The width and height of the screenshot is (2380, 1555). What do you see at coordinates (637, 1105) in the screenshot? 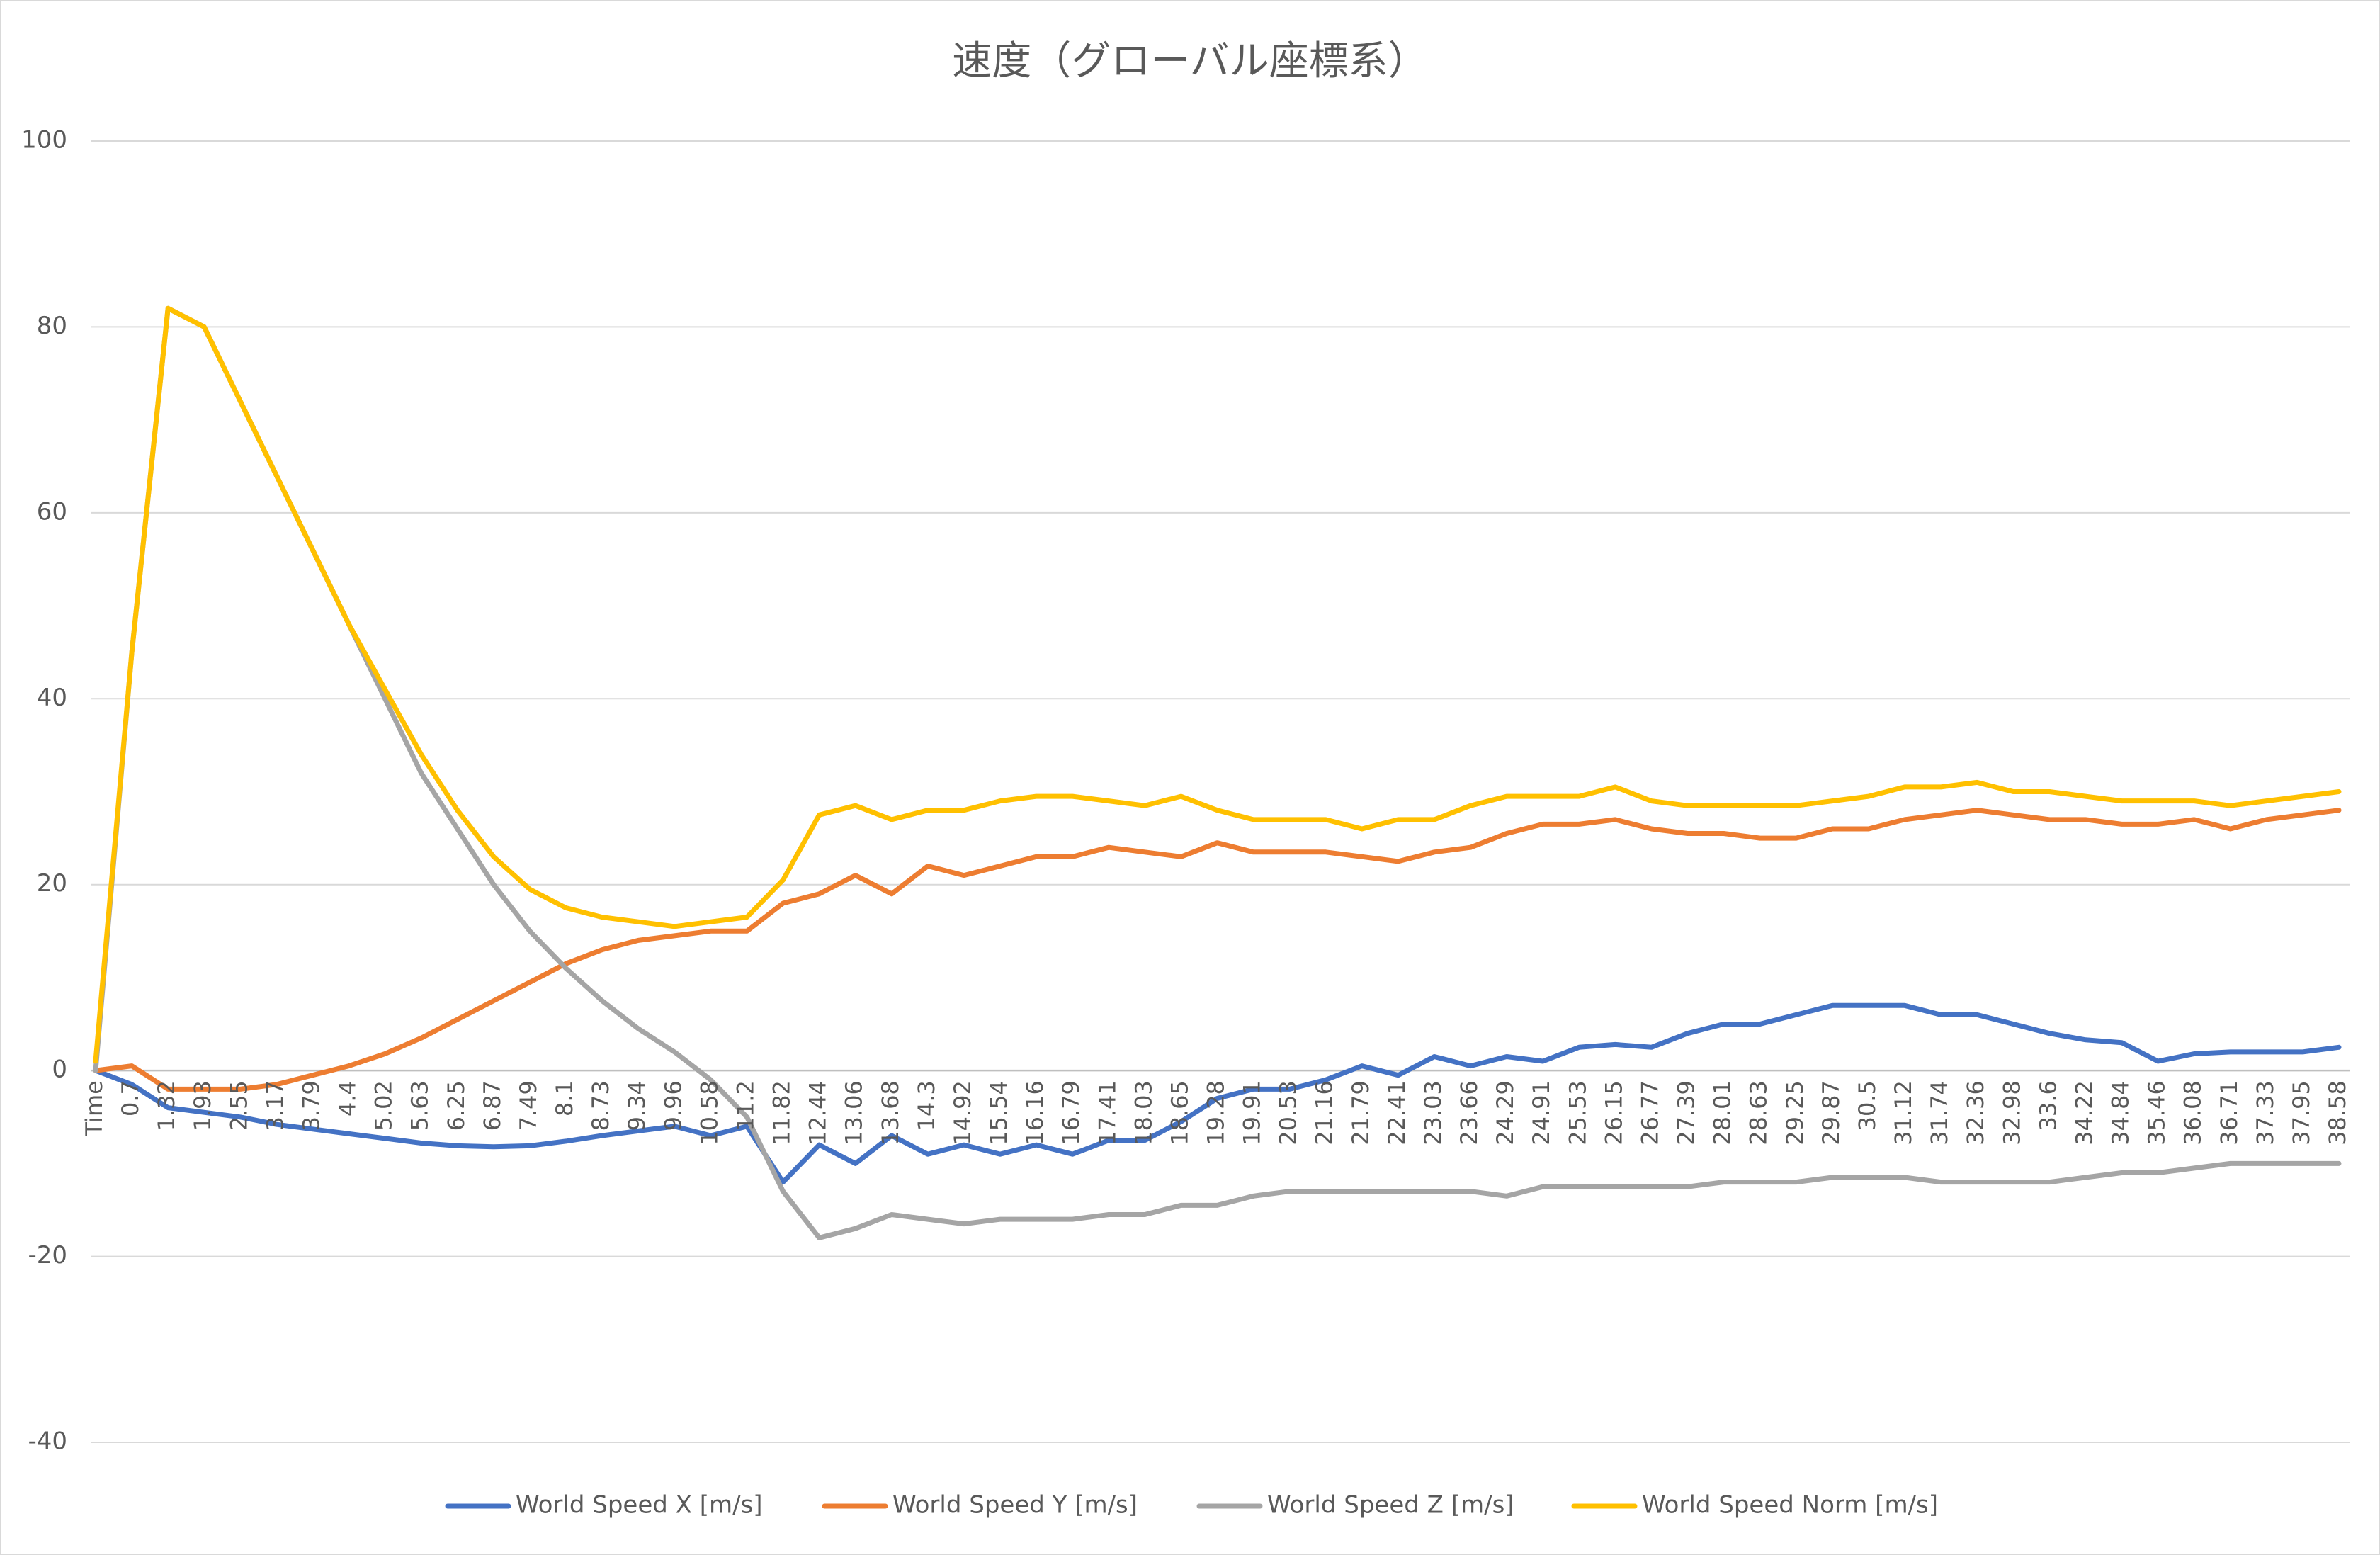
I see `x-tick-label: 9.34` at bounding box center [637, 1105].